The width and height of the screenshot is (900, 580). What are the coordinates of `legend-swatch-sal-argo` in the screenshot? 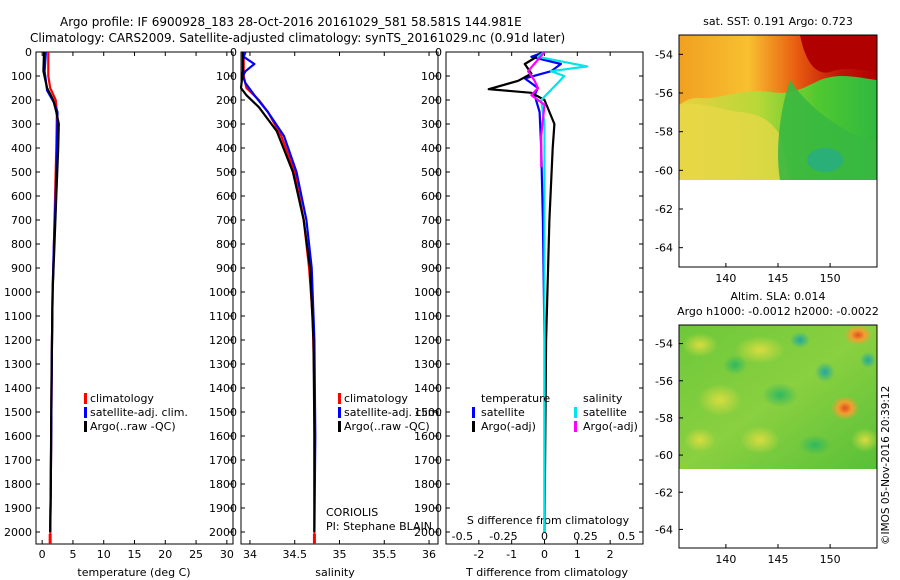 It's located at (575, 426).